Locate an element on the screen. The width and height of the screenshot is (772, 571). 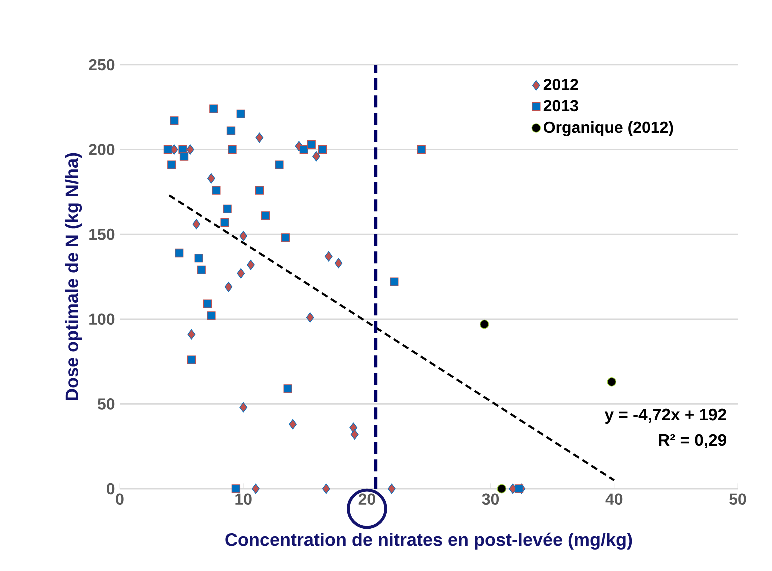
y-tick-label: 250 is located at coordinates (102, 65).